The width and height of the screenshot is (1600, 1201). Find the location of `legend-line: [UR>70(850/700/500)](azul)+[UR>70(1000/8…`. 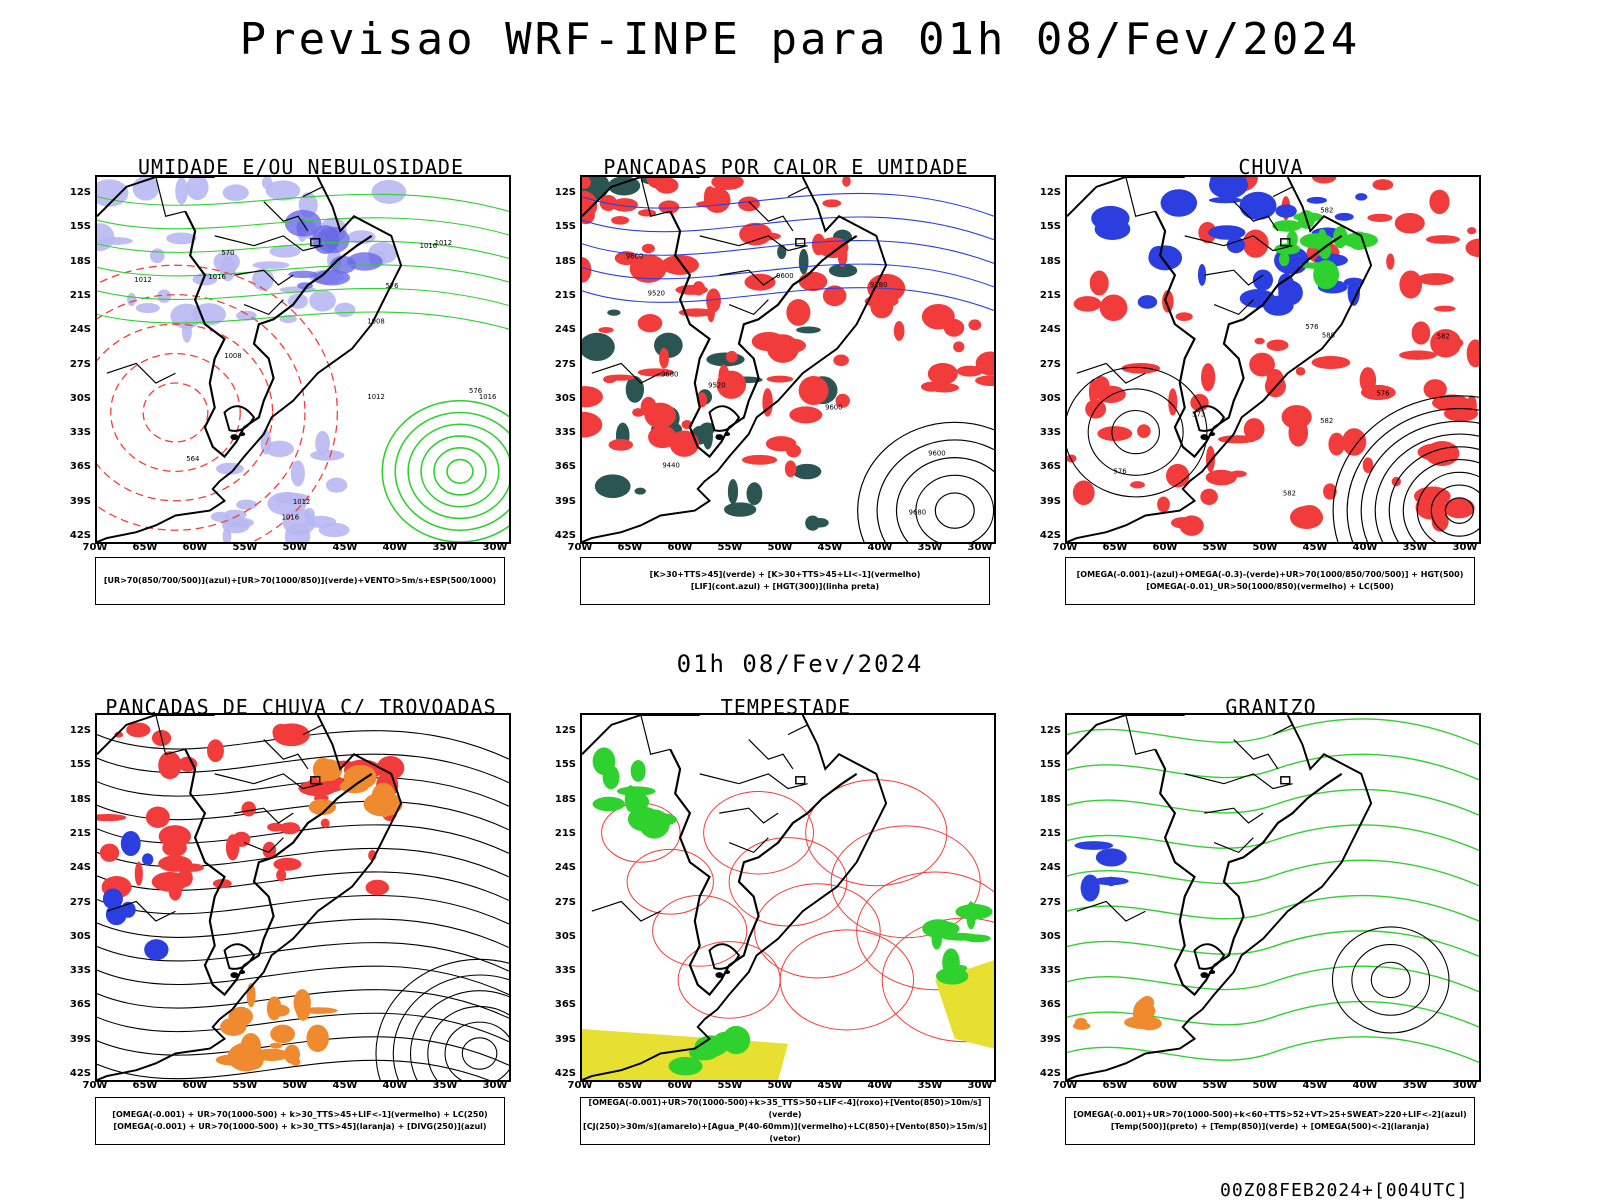

legend-line: [UR>70(850/700/500)](azul)+[UR>70(1000/8… is located at coordinates (300, 580).